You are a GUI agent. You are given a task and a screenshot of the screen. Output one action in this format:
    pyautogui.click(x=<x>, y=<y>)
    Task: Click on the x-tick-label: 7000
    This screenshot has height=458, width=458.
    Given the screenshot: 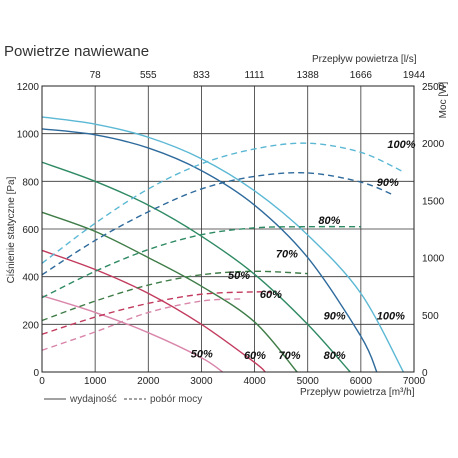 What is the action you would take?
    pyautogui.click(x=414, y=381)
    